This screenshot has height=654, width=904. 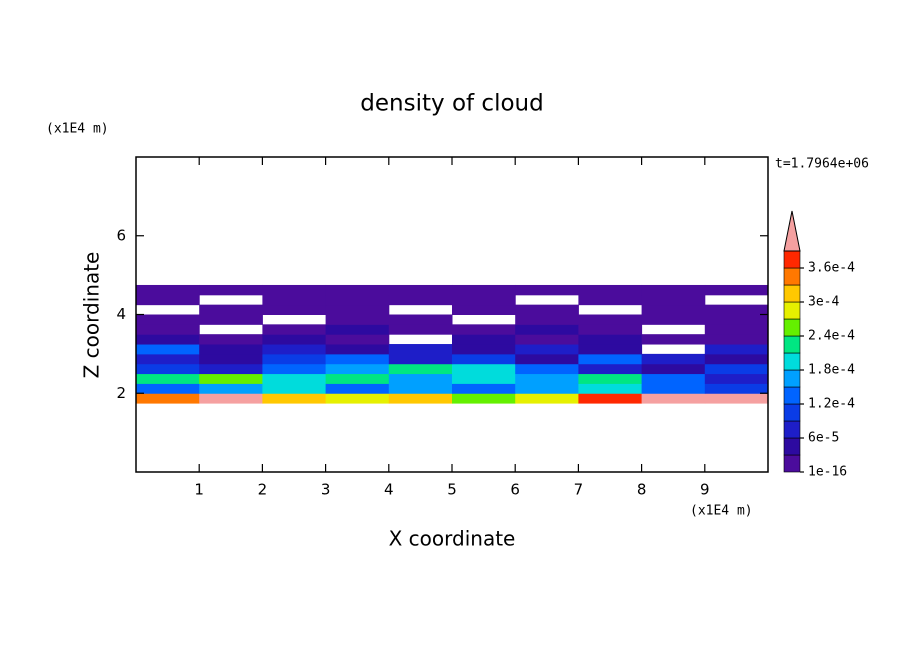 I want to click on colorbar-extension, so click(x=792, y=231).